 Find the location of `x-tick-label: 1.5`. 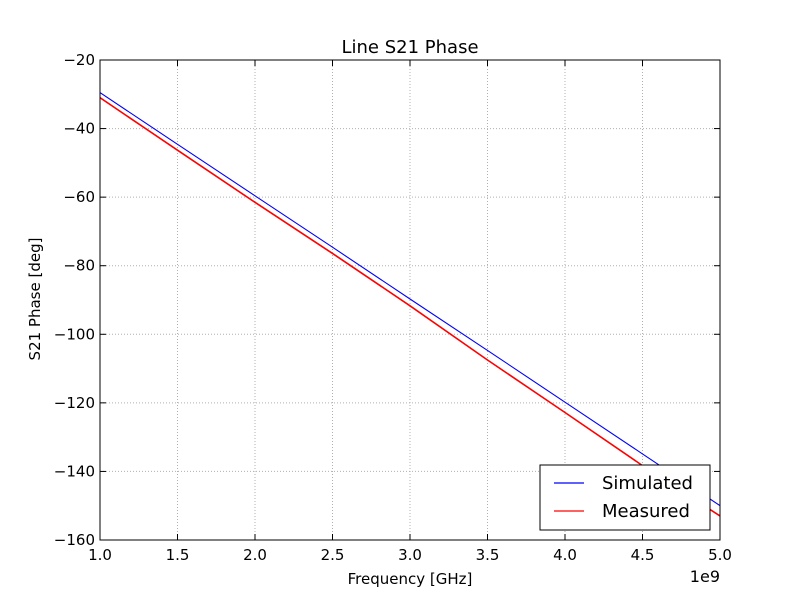

x-tick-label: 1.5 is located at coordinates (178, 555).